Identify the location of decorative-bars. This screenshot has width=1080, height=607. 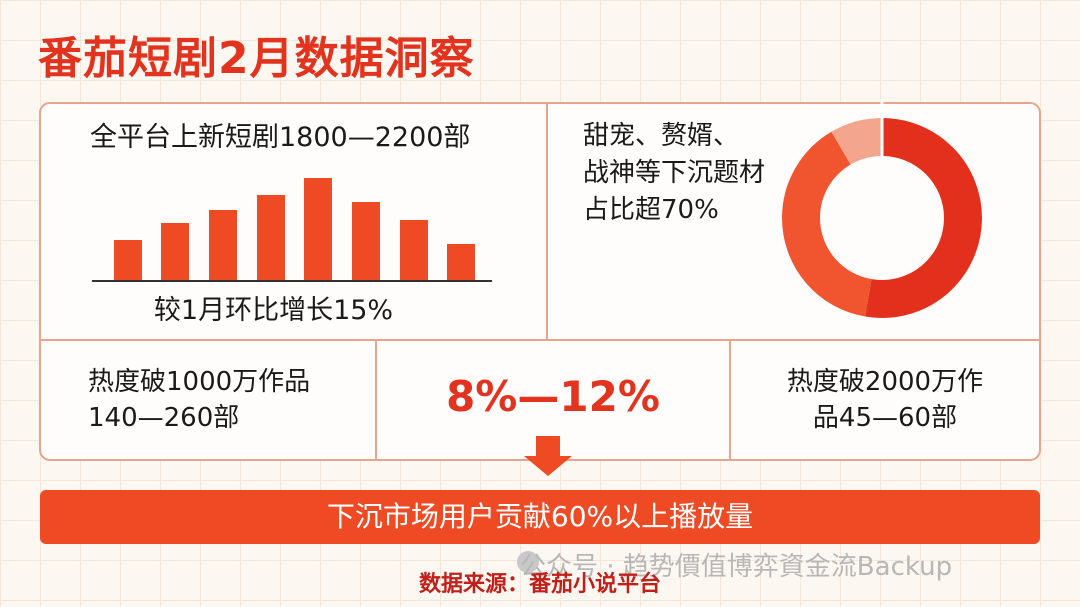
(294, 229).